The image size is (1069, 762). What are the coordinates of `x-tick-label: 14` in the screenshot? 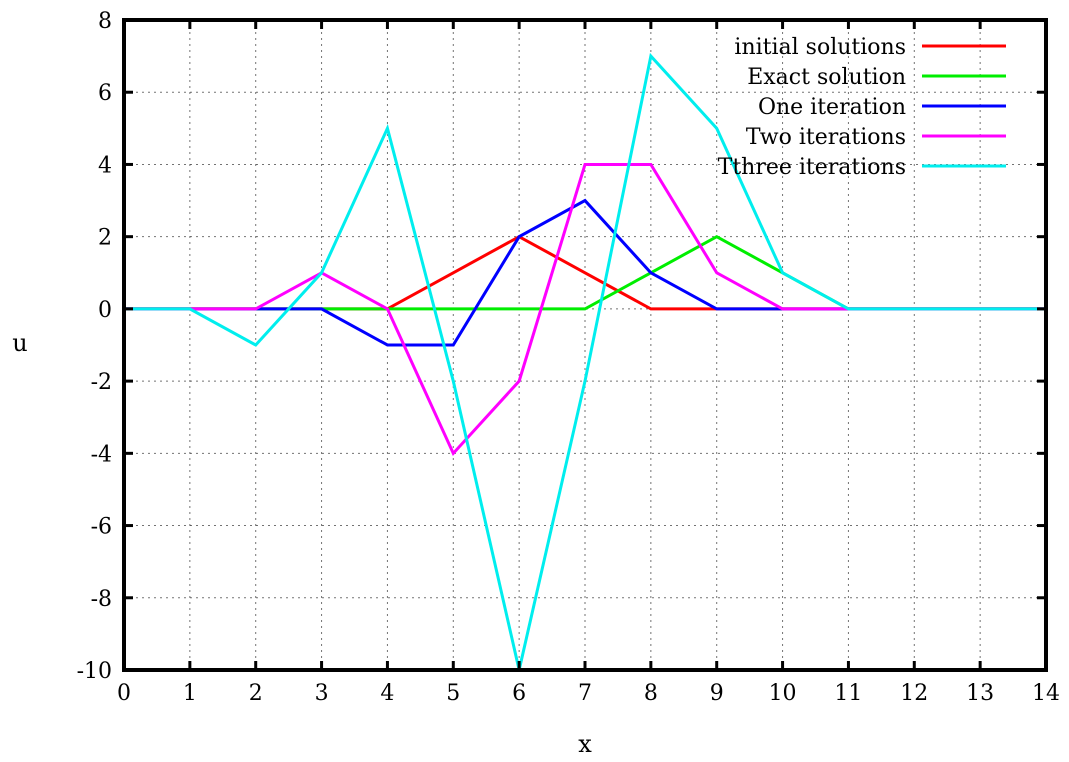 It's located at (1046, 693).